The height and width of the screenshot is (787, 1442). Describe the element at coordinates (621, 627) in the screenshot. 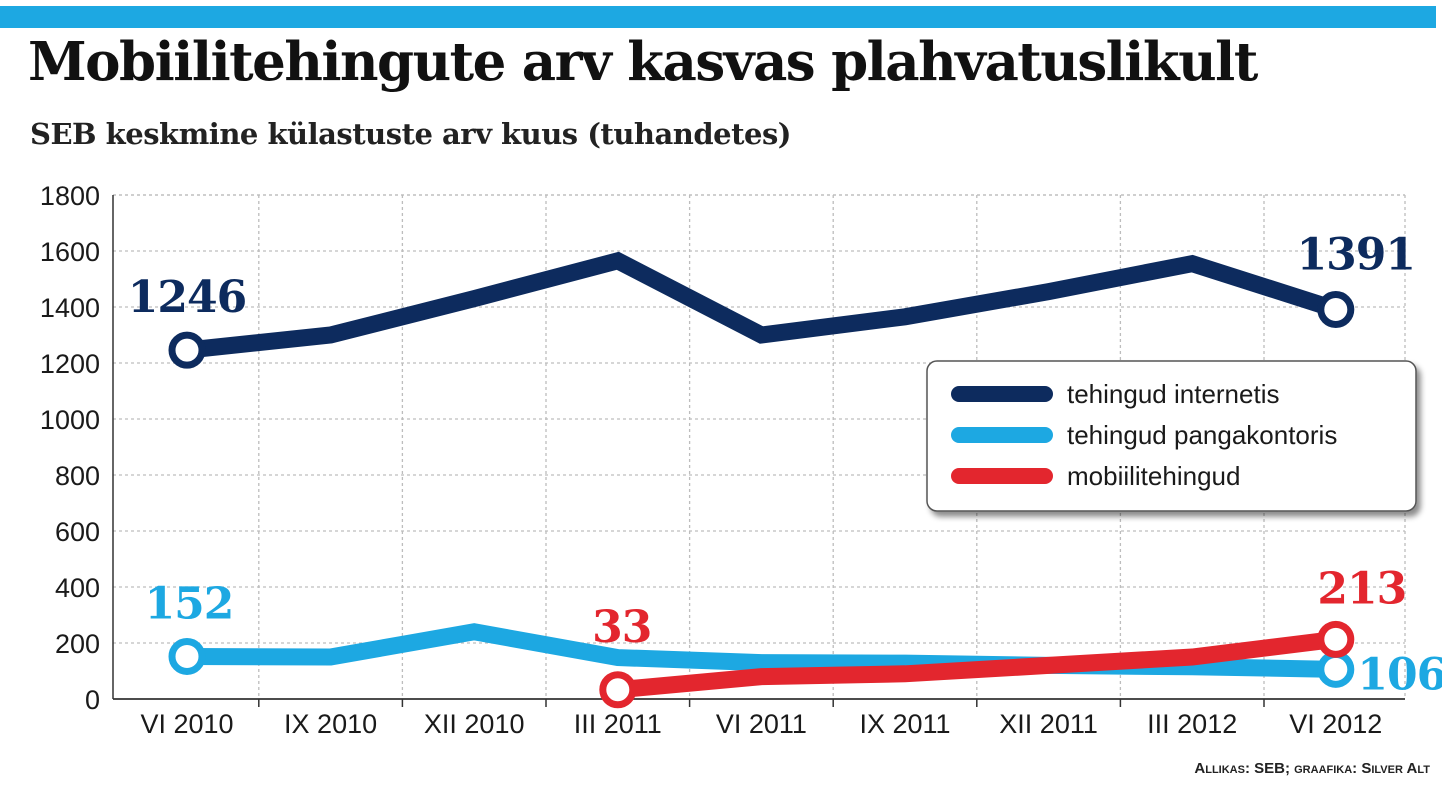

I see `data-value-label: 33` at that location.